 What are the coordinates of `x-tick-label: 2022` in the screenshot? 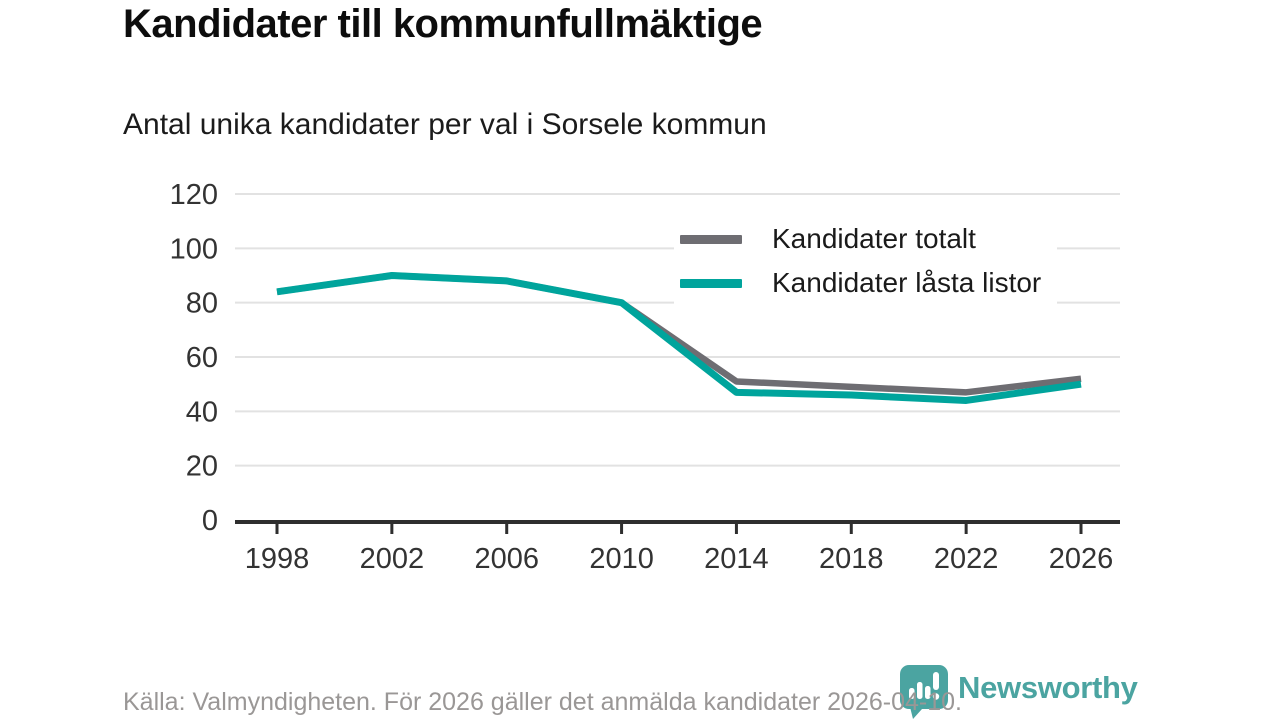 It's located at (966, 559).